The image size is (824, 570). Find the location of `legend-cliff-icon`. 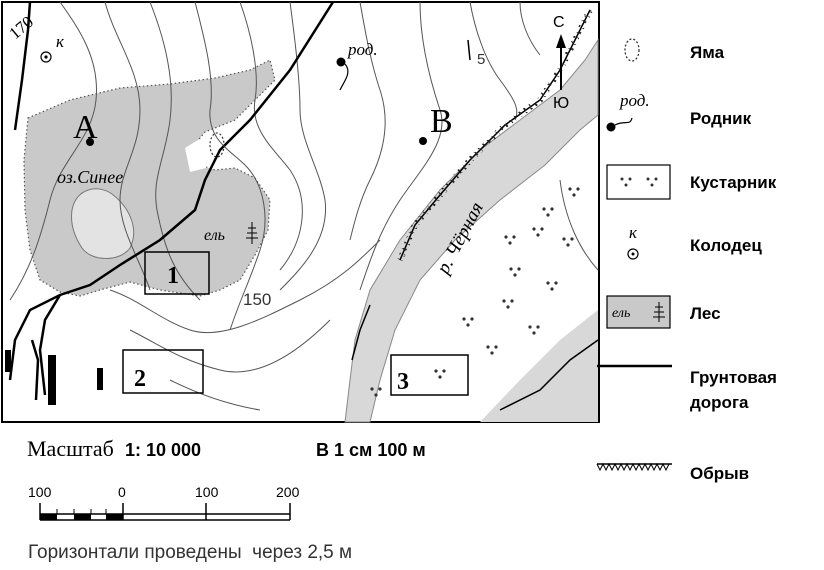

legend-cliff-icon is located at coordinates (634, 467).